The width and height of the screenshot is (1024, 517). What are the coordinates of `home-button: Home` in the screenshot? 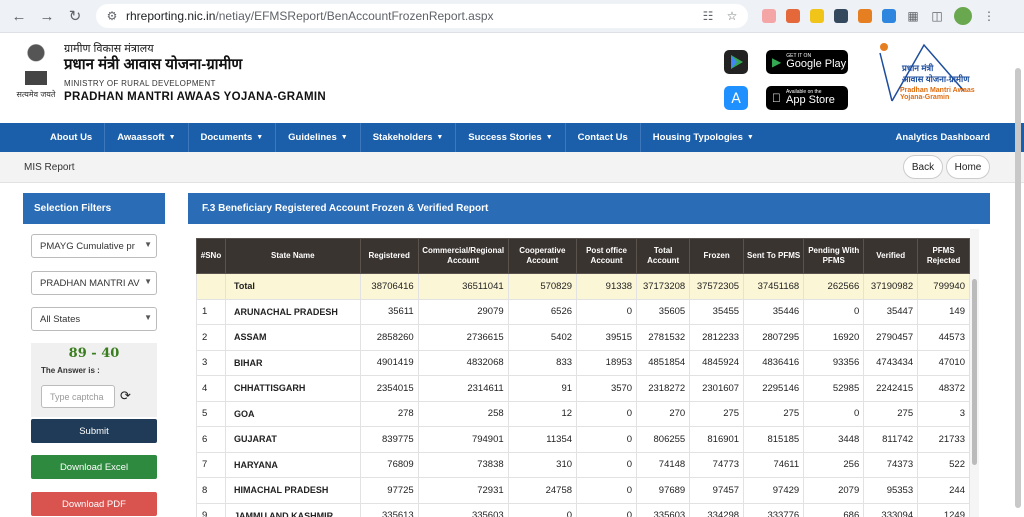 It's located at (968, 167).